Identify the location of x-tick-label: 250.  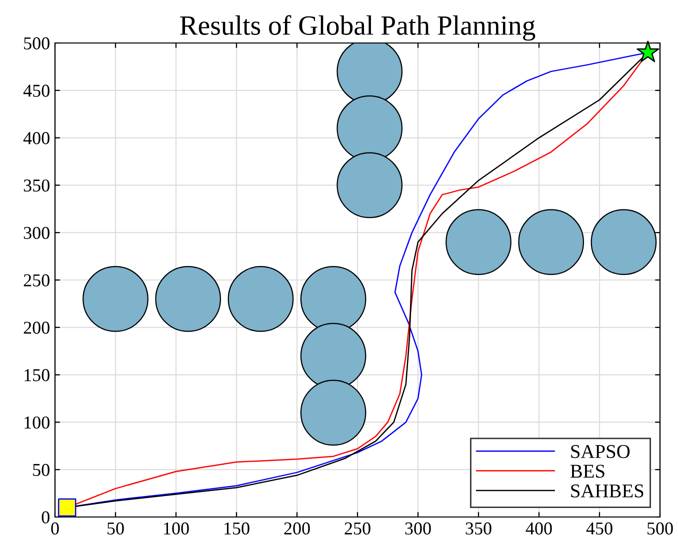
(357, 528).